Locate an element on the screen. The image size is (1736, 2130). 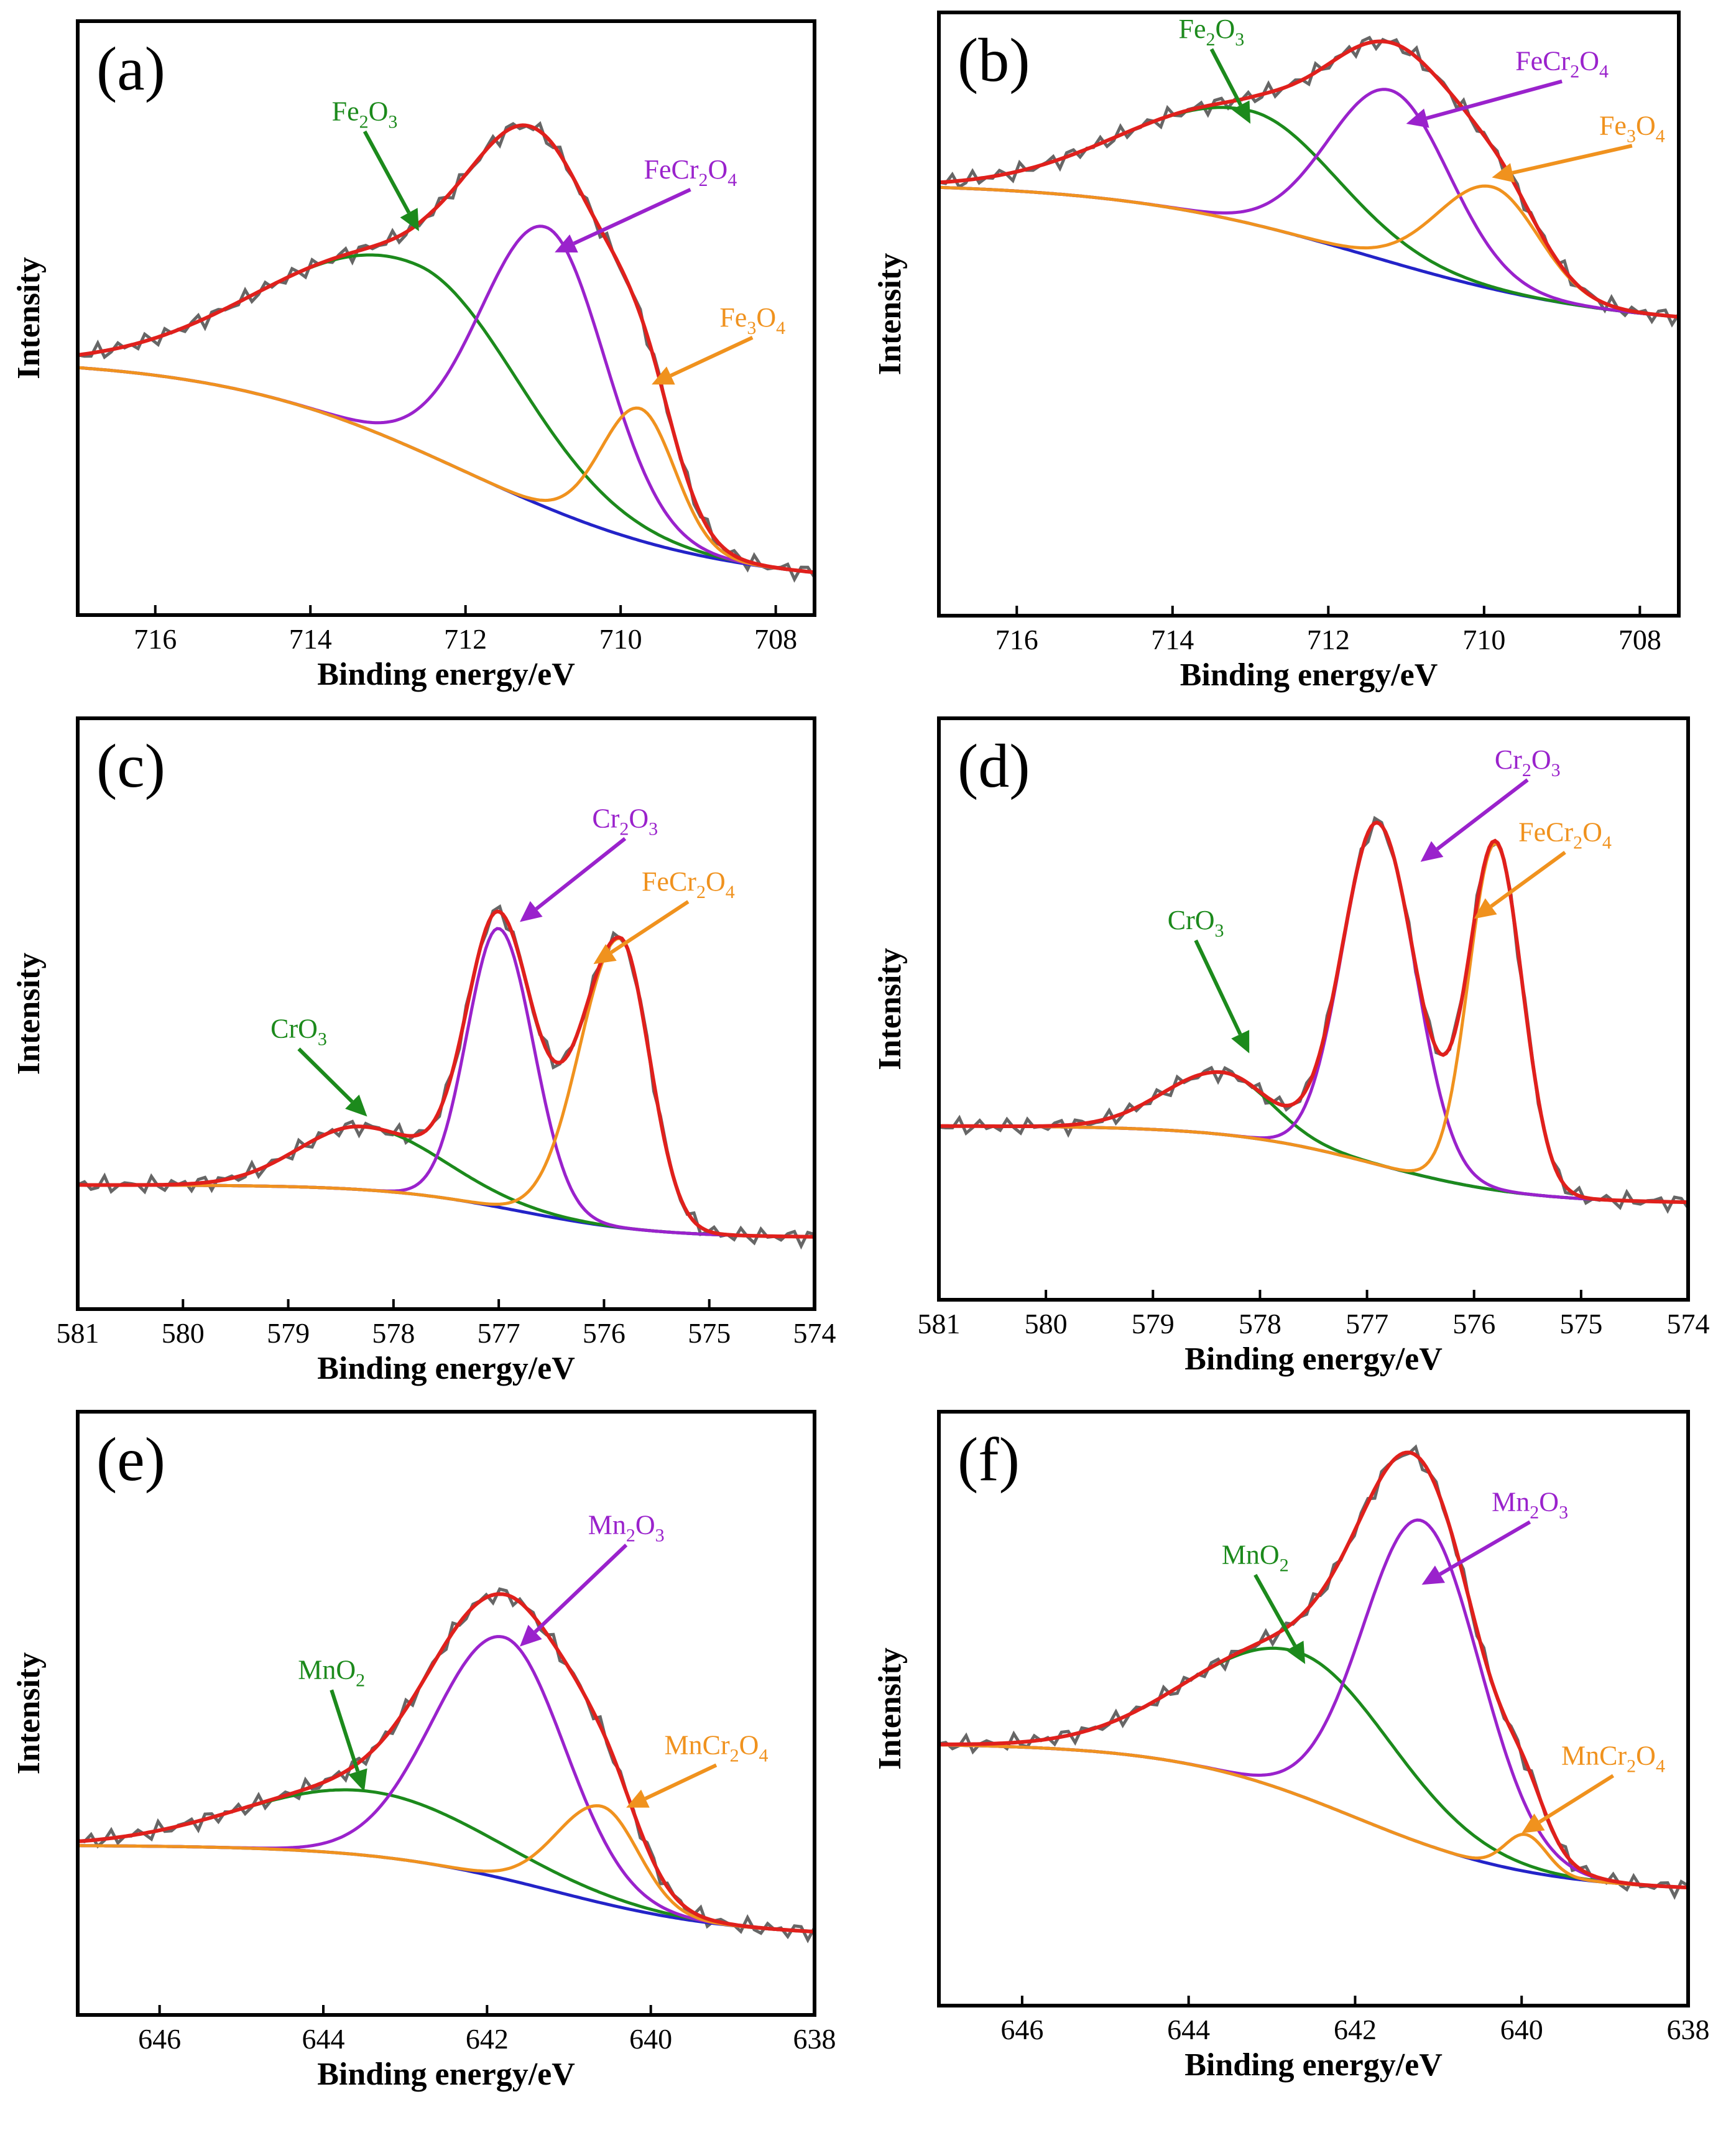
component-line-MnO2 is located at coordinates (446, 1860).